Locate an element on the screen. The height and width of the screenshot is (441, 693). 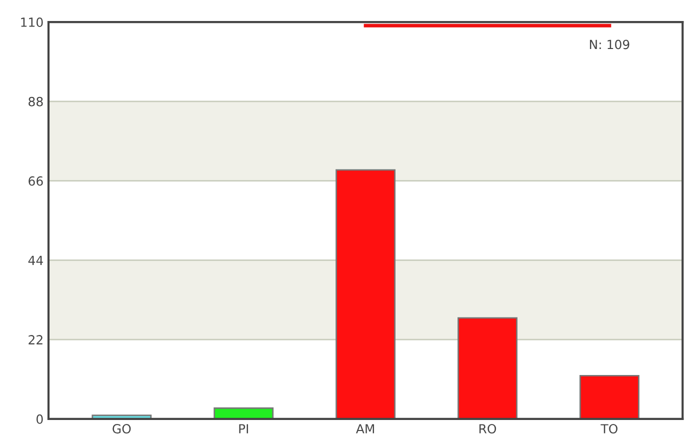
x-tick-label: GO is located at coordinates (121, 429).